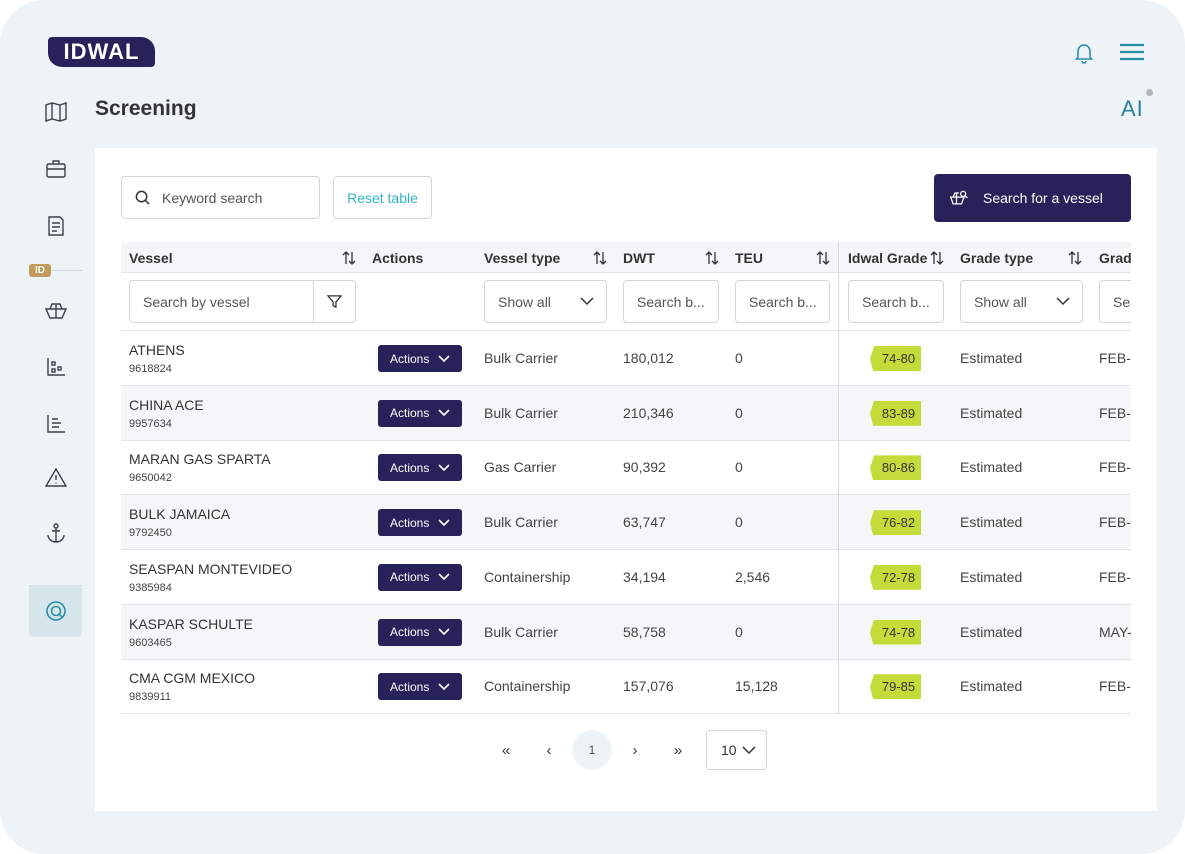 The image size is (1185, 854). What do you see at coordinates (522, 257) in the screenshot?
I see `column-header-vessel-type: Vessel type` at bounding box center [522, 257].